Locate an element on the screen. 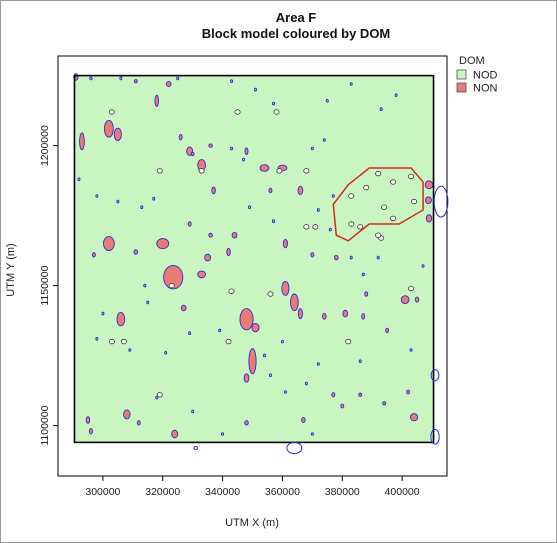 The width and height of the screenshot is (557, 543). legend-label-non: NON is located at coordinates (485, 89).